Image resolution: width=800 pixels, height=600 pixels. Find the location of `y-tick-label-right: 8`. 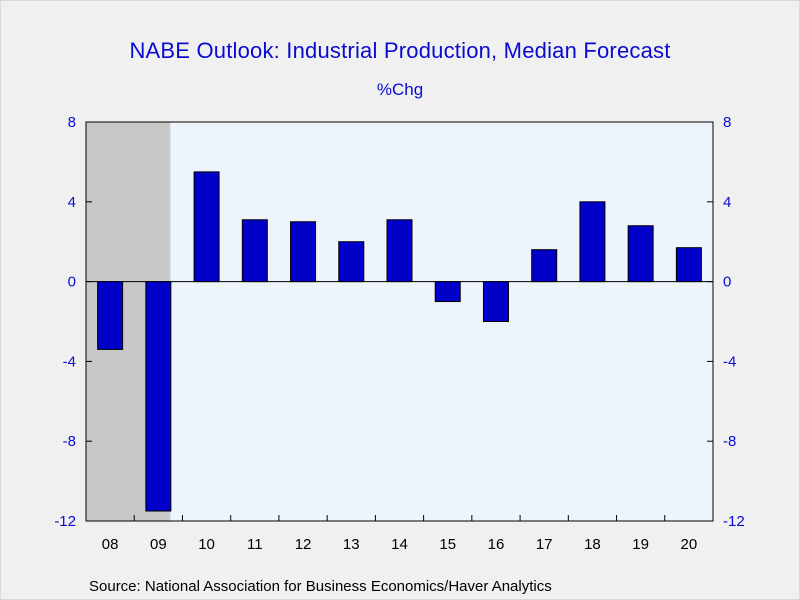

y-tick-label-right: 8 is located at coordinates (727, 122).